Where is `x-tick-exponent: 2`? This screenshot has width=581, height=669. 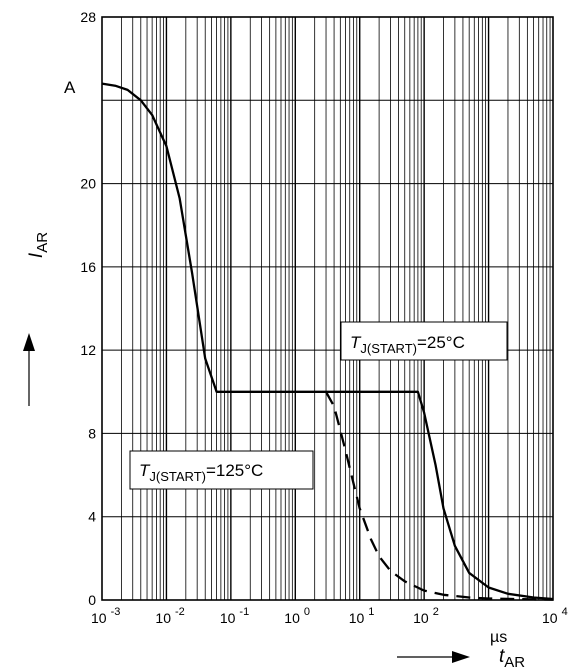
x-tick-exponent: 2 is located at coordinates (436, 612).